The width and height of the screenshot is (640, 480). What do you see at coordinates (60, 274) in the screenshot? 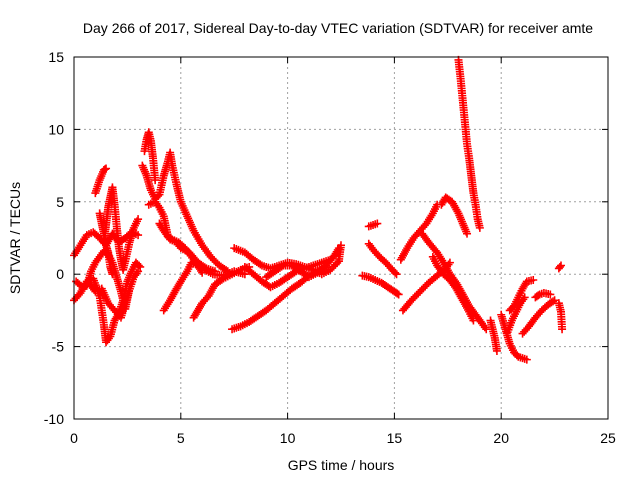
I see `y-tick-label: 0` at bounding box center [60, 274].